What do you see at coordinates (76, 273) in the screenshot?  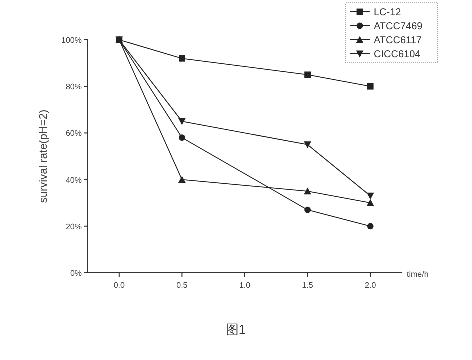 I see `y-tick-label: 0%` at bounding box center [76, 273].